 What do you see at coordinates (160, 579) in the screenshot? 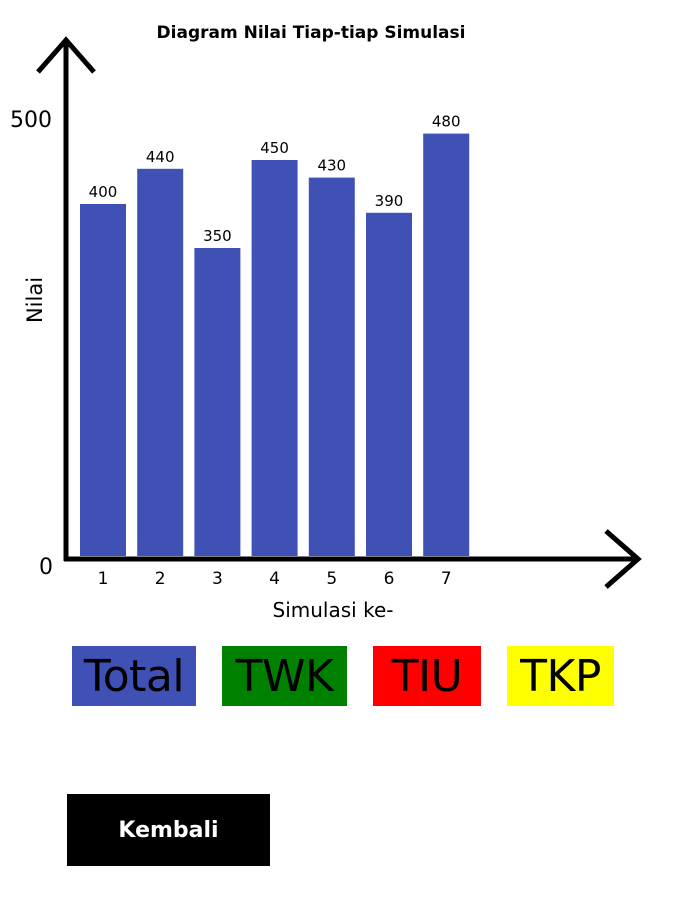
I see `x-tick-label-2: 2` at bounding box center [160, 579].